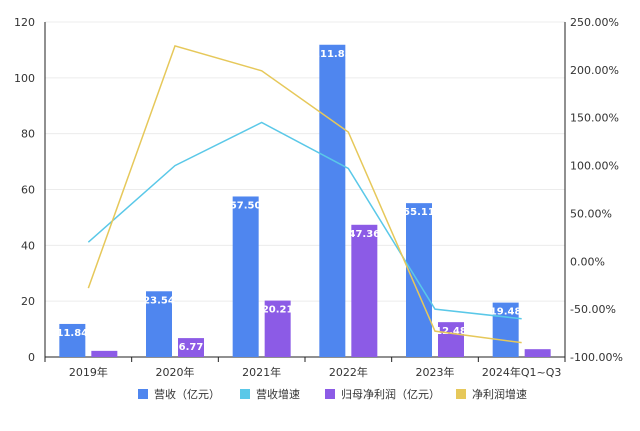  I want to click on x-axis-tick-label: 2024年Q1~Q3, so click(522, 372).